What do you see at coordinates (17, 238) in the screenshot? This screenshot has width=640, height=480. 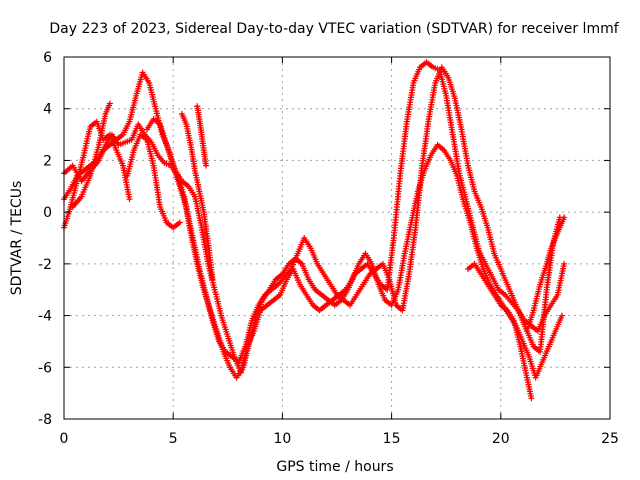 I see `y-axis-label: SDTVAR / TECUs` at bounding box center [17, 238].